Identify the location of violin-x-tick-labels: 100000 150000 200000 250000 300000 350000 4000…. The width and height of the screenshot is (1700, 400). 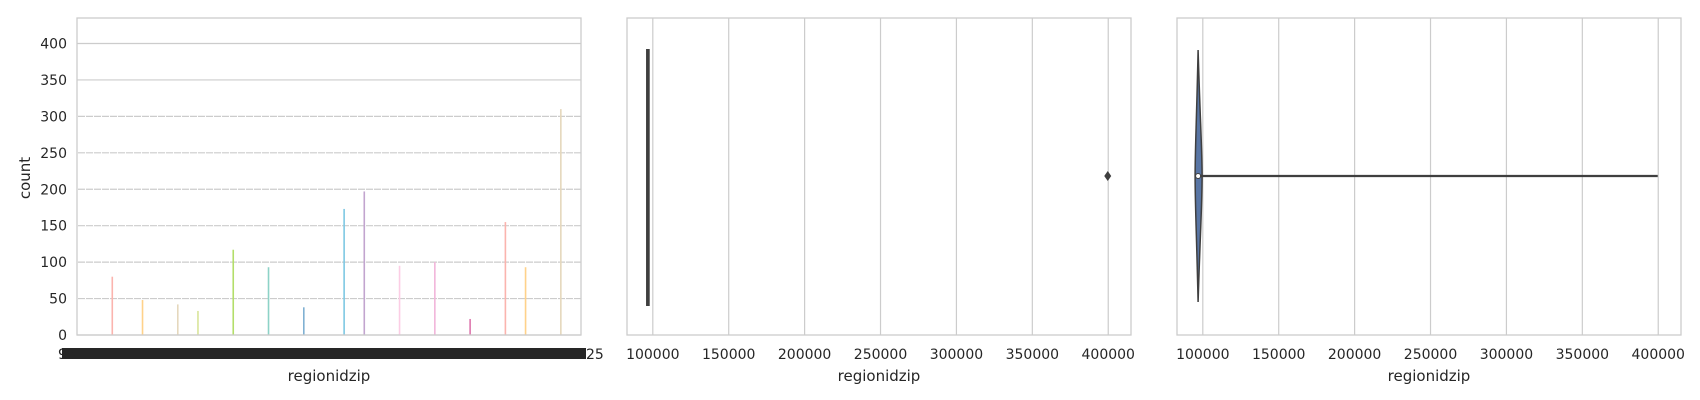
(1430, 355).